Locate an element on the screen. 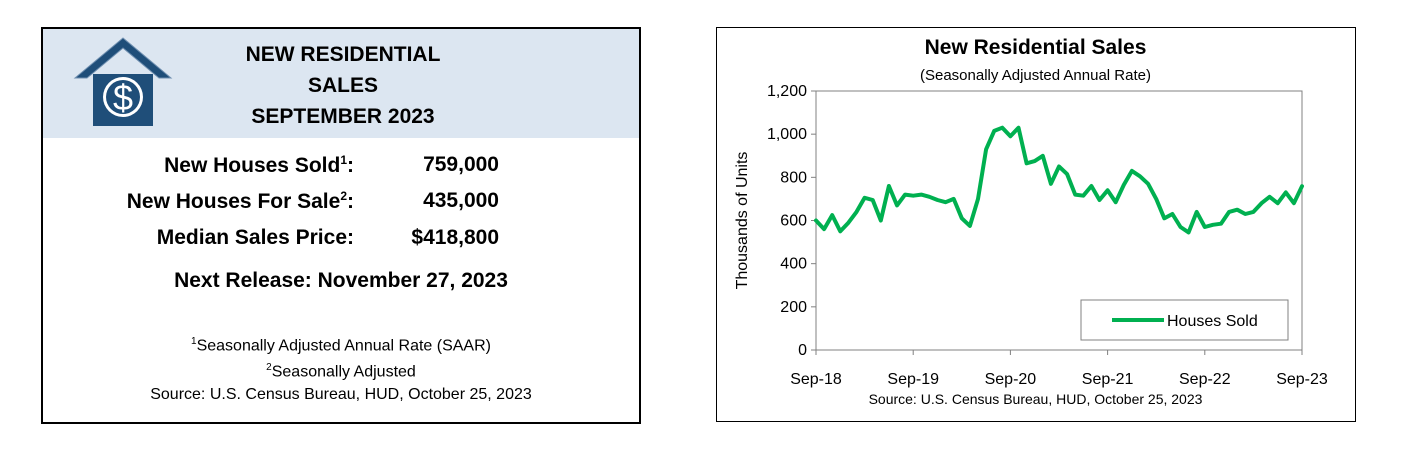 The width and height of the screenshot is (1407, 457). stat-row-houses-sold: New Houses Sold1: 759,000 is located at coordinates (341, 171).